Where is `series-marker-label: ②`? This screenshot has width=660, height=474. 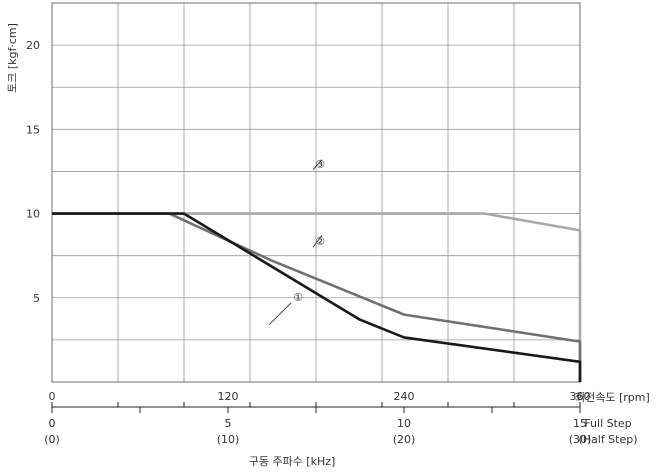 series-marker-label: ② is located at coordinates (320, 241).